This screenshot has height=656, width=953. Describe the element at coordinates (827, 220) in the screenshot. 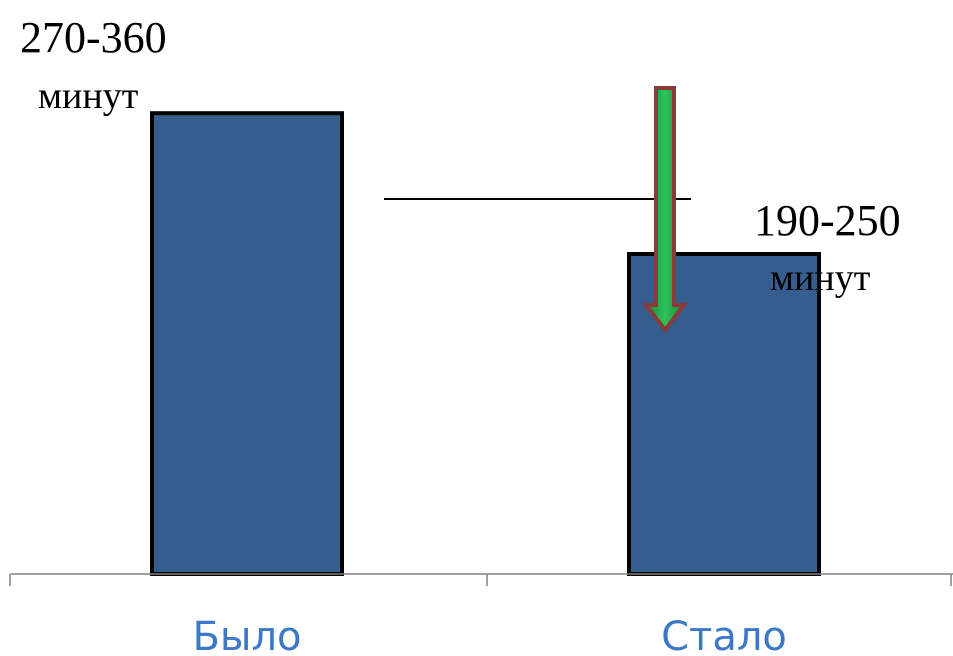

I see `data-label-range: 190-250` at that location.